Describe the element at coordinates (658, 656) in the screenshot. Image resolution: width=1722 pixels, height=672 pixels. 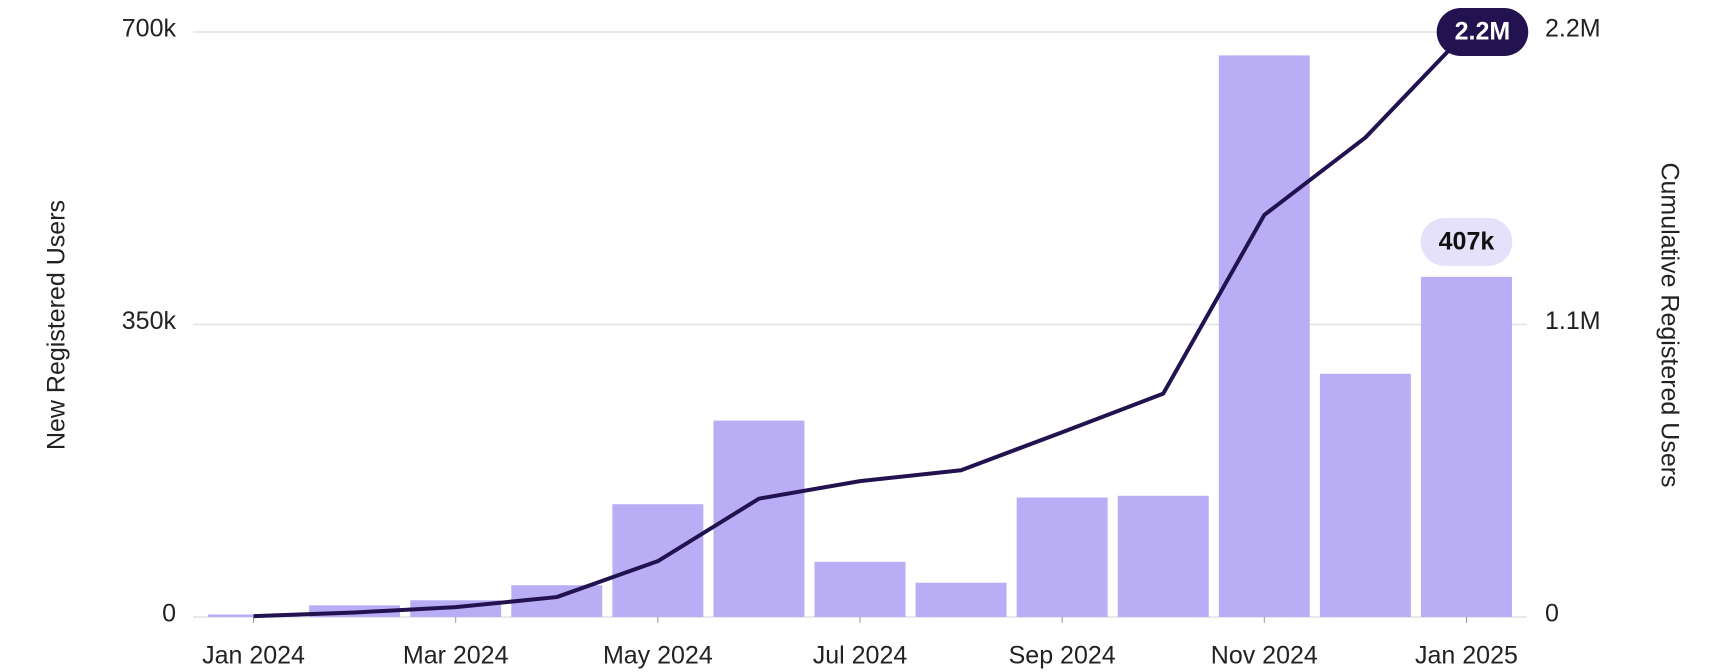
I see `x-tick-label: May 2024` at that location.